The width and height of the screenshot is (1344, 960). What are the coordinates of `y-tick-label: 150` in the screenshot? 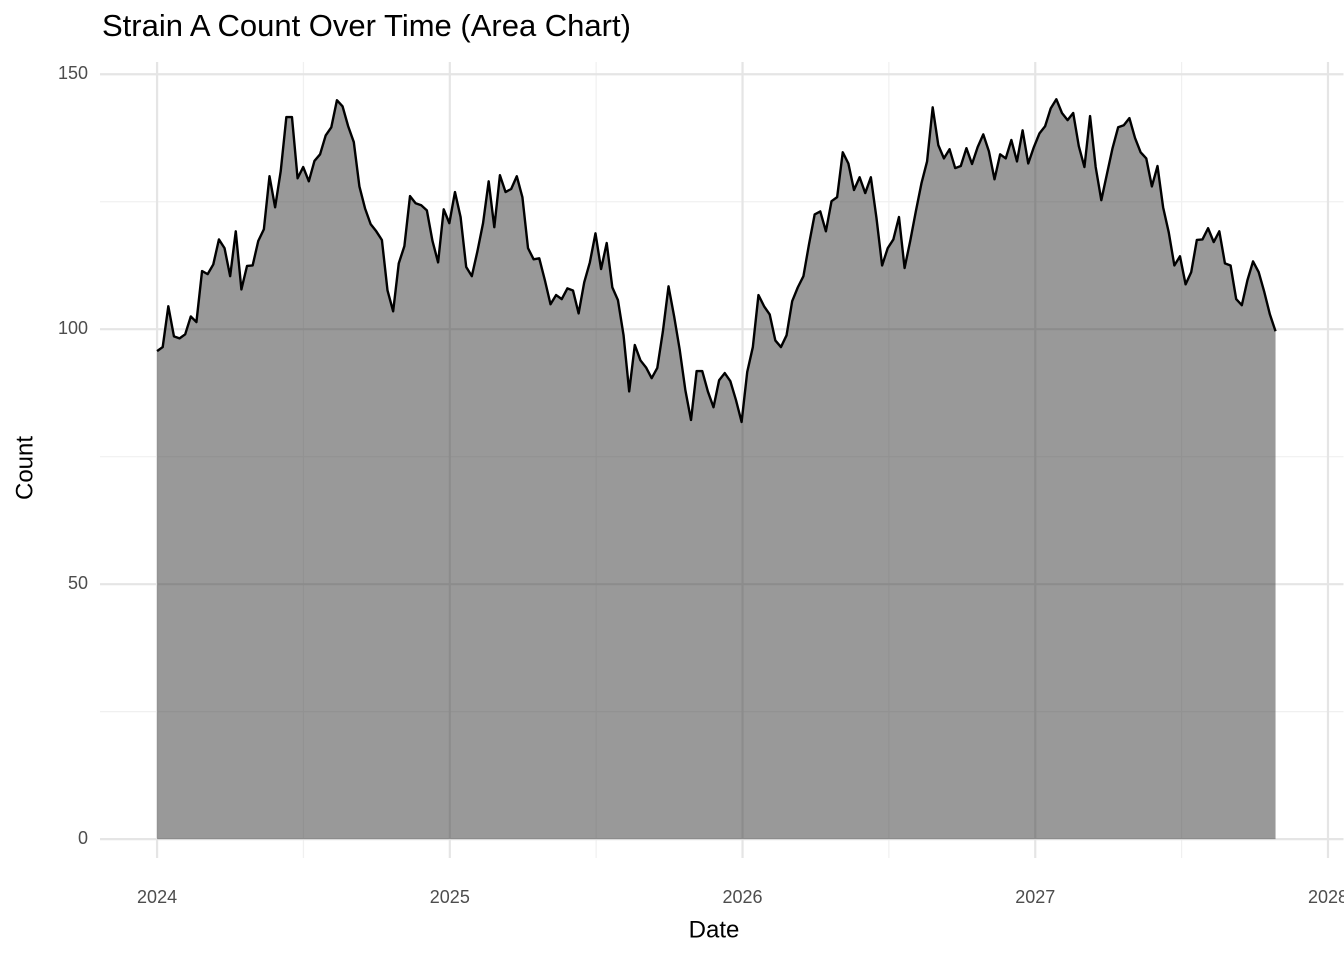 It's located at (73, 73).